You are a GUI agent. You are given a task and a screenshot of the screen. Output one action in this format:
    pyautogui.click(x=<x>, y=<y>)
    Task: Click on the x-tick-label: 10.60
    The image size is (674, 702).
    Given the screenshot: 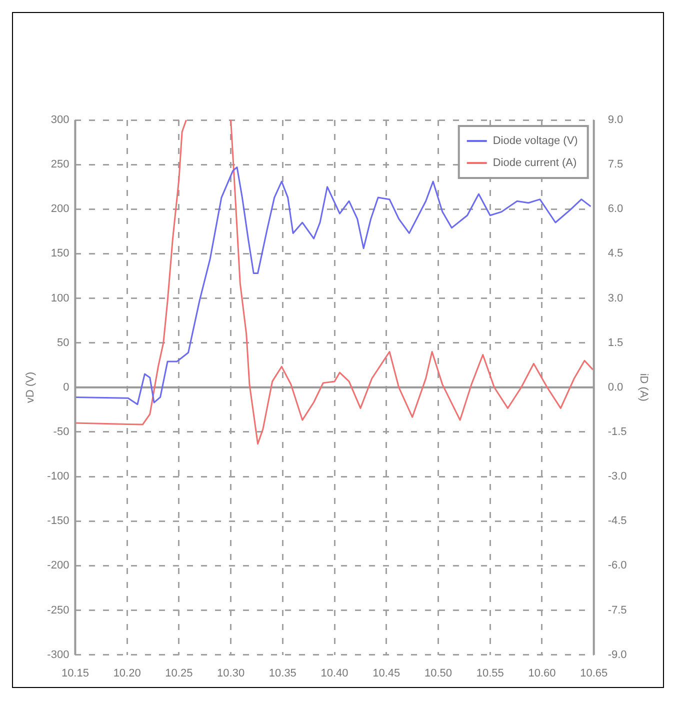 What is the action you would take?
    pyautogui.click(x=542, y=673)
    